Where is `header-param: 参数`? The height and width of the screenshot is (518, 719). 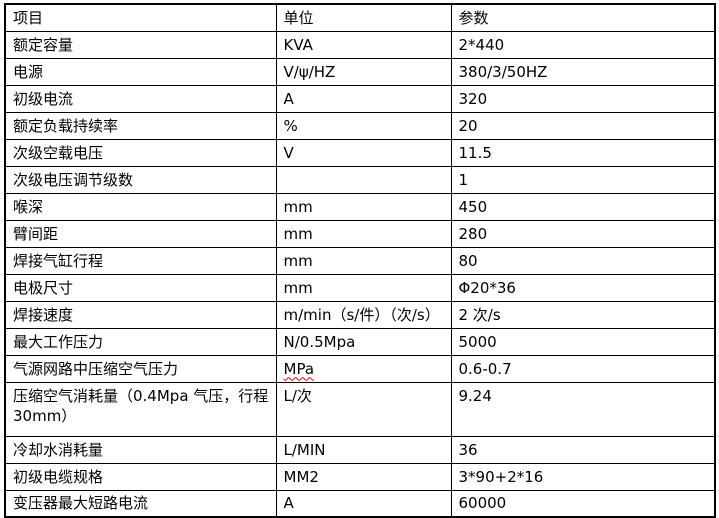 header-param: 参数 is located at coordinates (583, 17).